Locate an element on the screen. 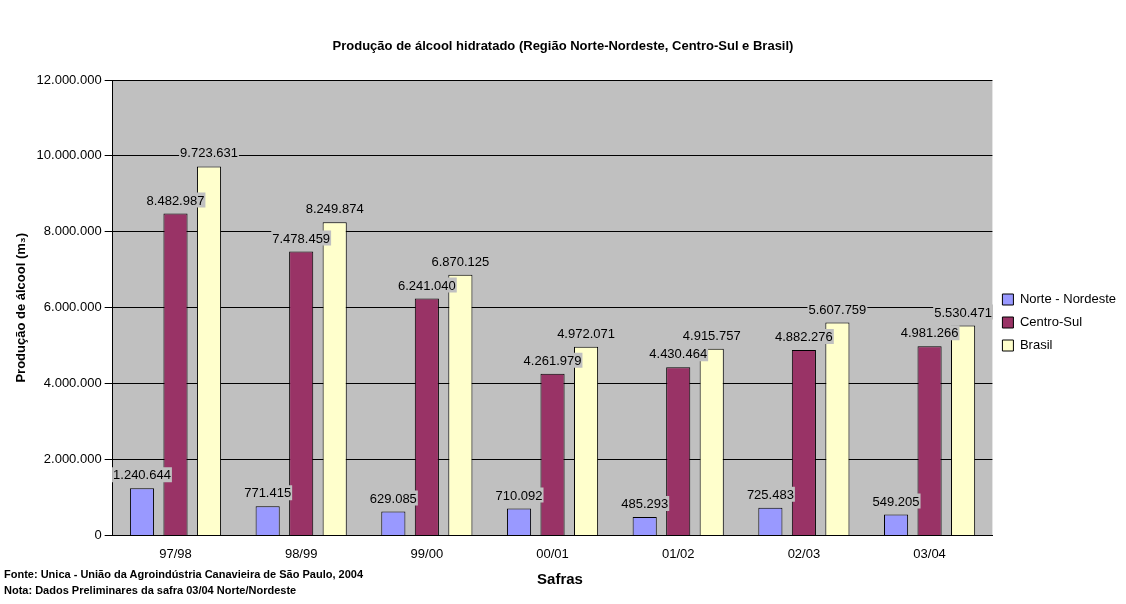 This screenshot has width=1126, height=604. y-tick-label: 12.000.000 is located at coordinates (69, 79).